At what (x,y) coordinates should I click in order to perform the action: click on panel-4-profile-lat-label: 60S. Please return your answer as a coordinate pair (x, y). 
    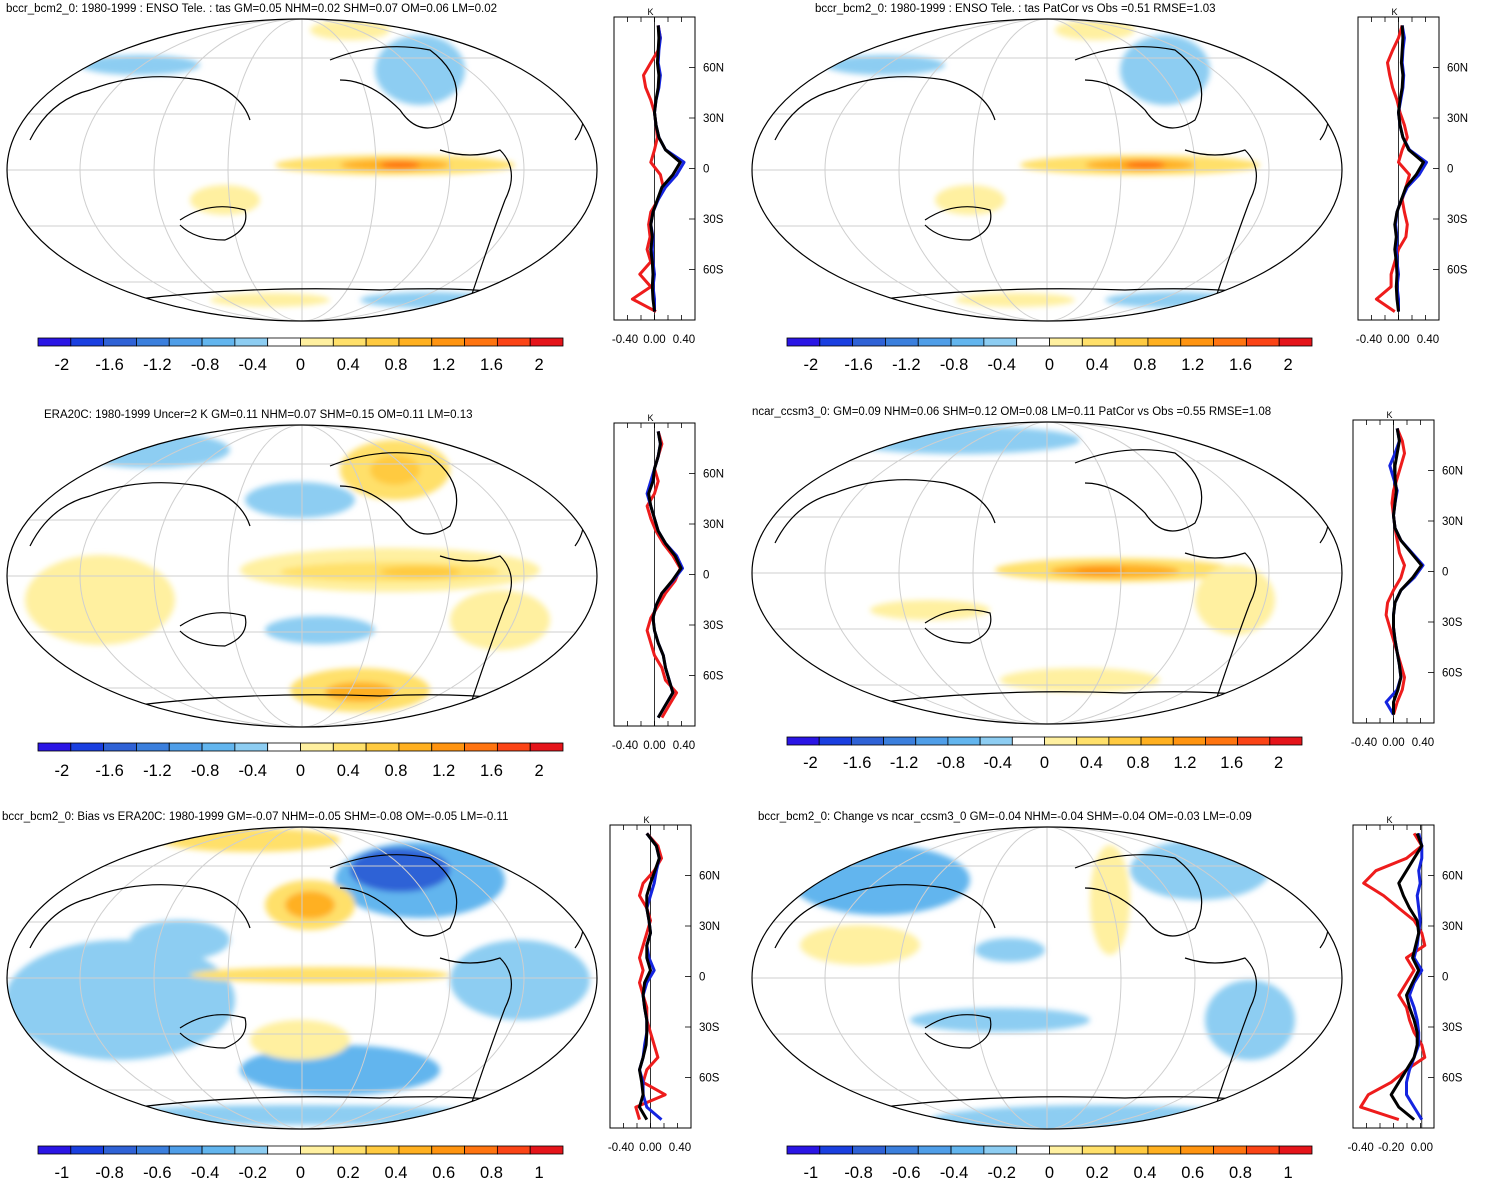
    Looking at the image, I should click on (709, 1079).